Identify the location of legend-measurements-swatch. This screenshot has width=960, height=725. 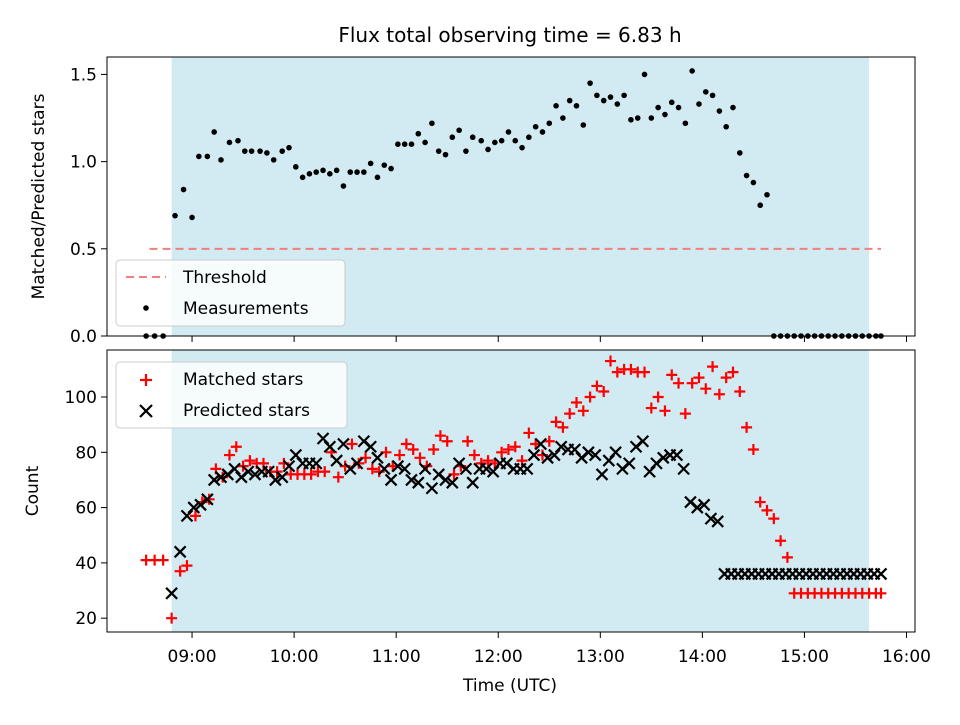
(146, 308).